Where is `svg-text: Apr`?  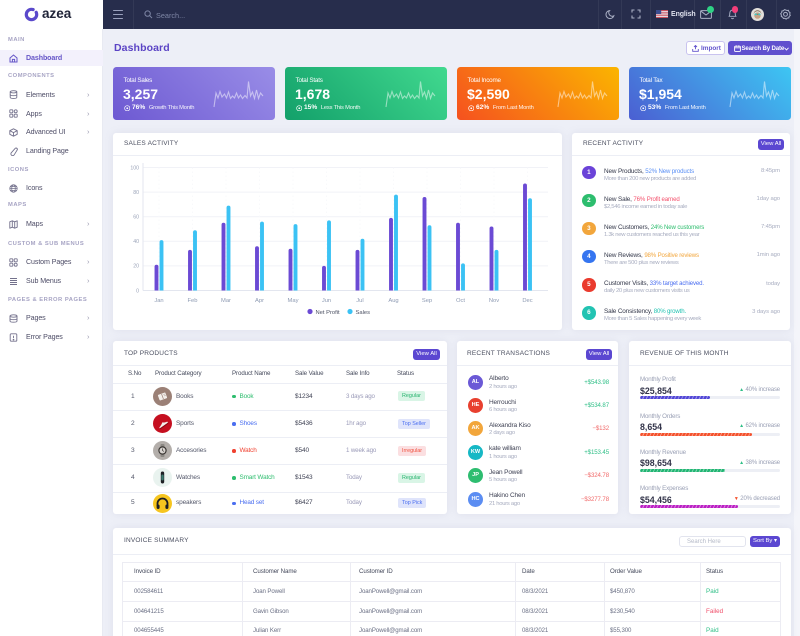
svg-text: Apr is located at coordinates (259, 301).